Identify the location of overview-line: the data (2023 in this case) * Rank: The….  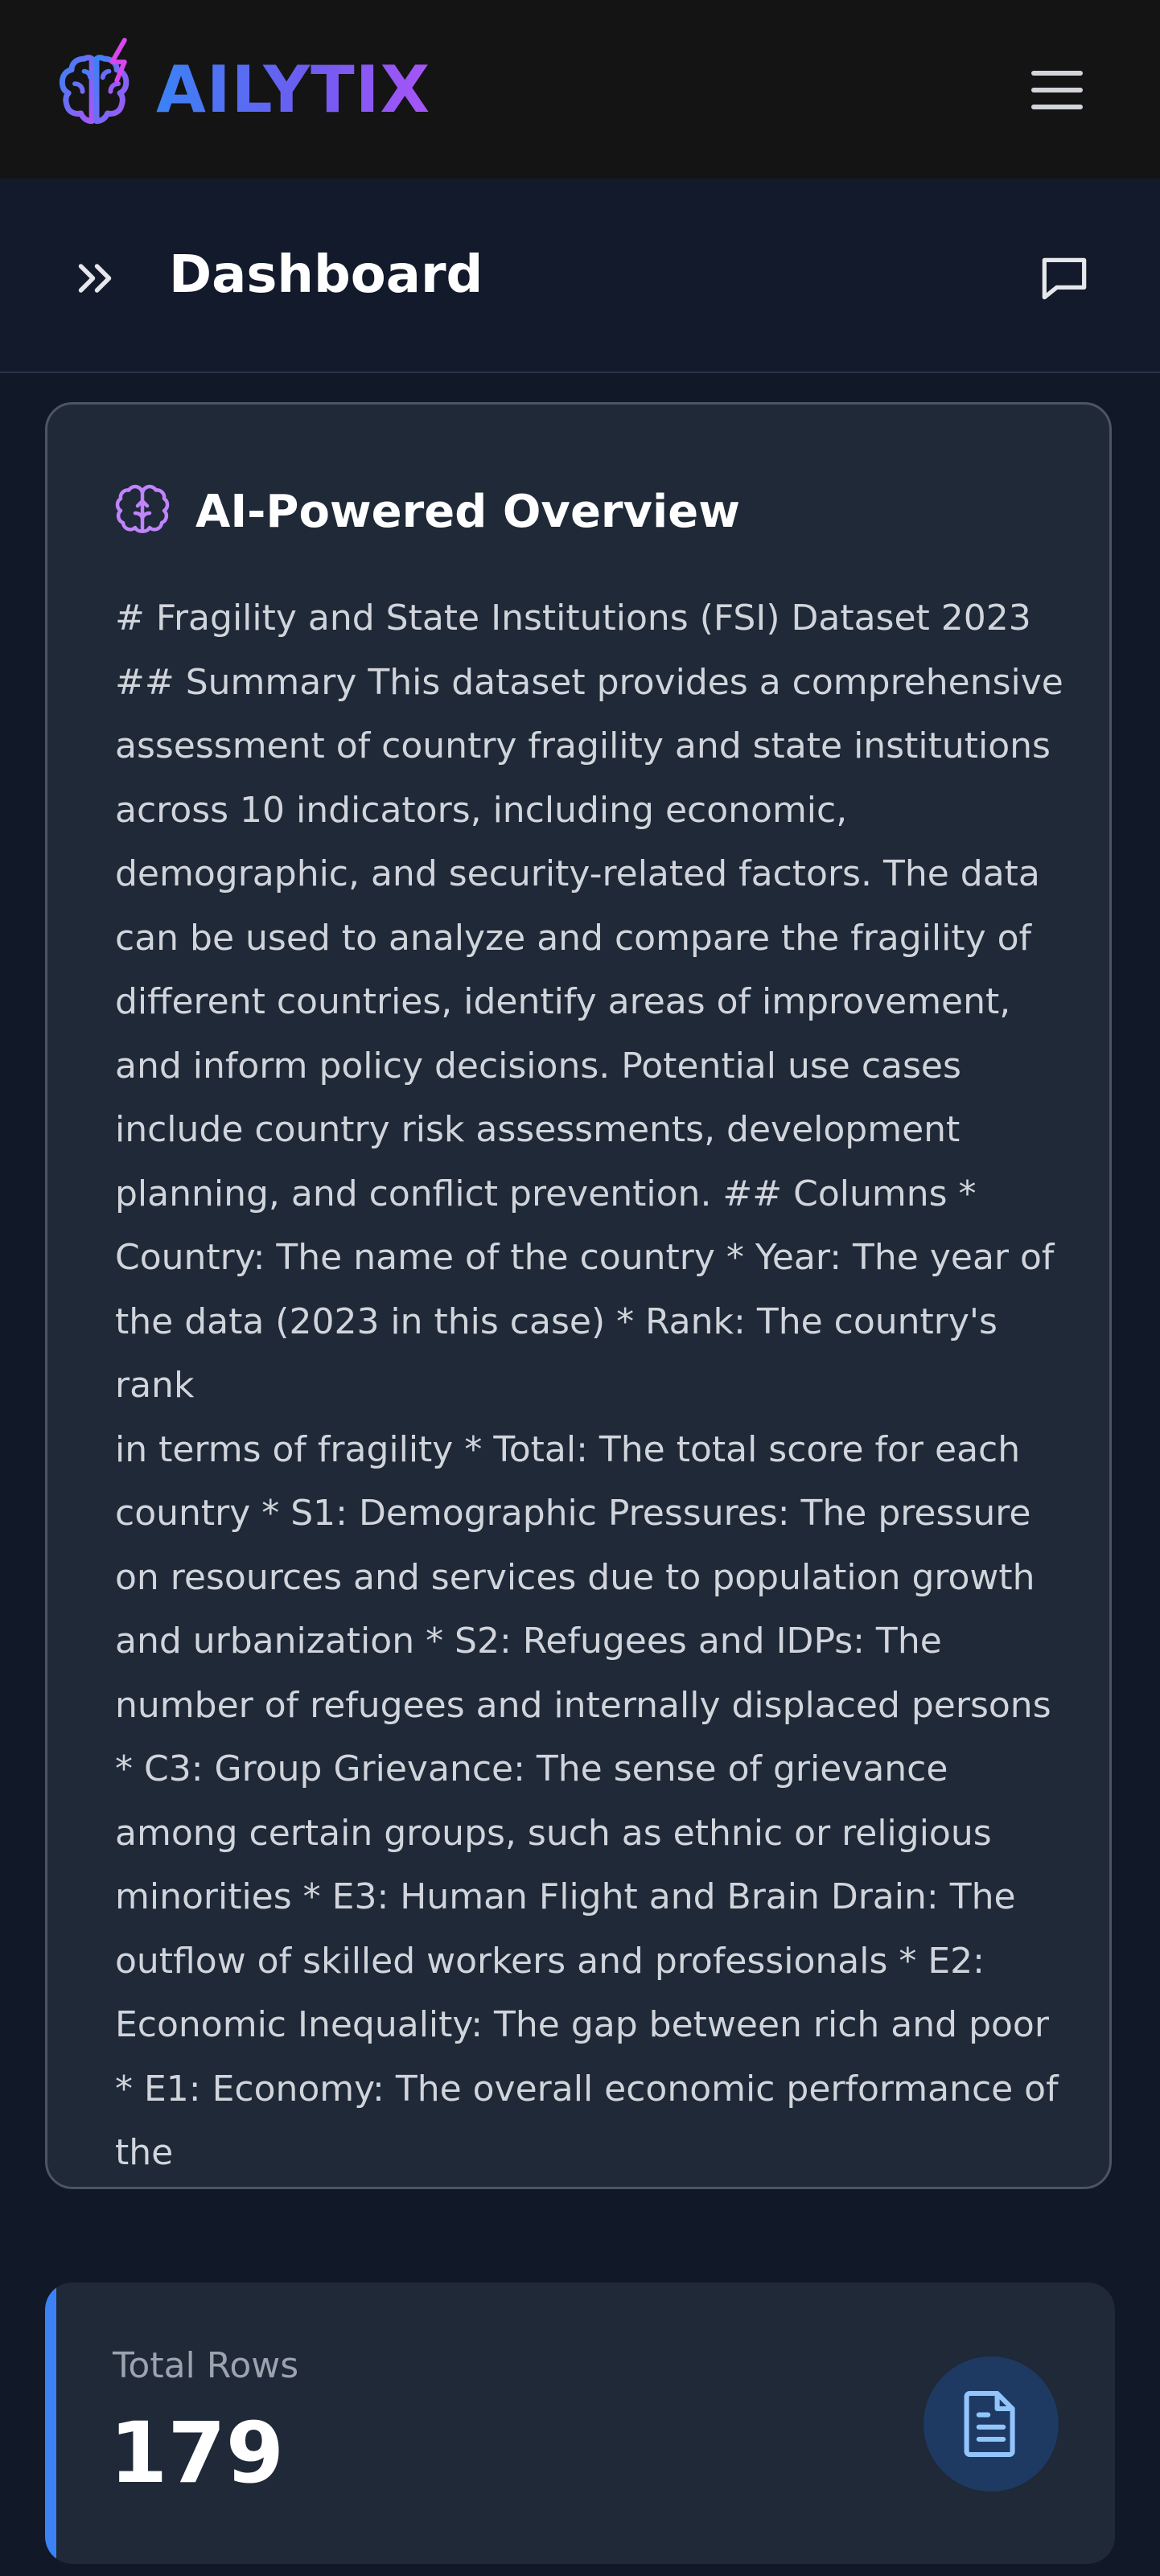
(556, 1353).